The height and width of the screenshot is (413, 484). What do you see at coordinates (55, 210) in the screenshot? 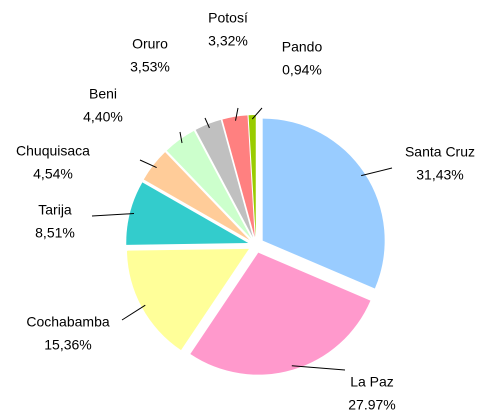
I see `slice-label: Tarija` at bounding box center [55, 210].